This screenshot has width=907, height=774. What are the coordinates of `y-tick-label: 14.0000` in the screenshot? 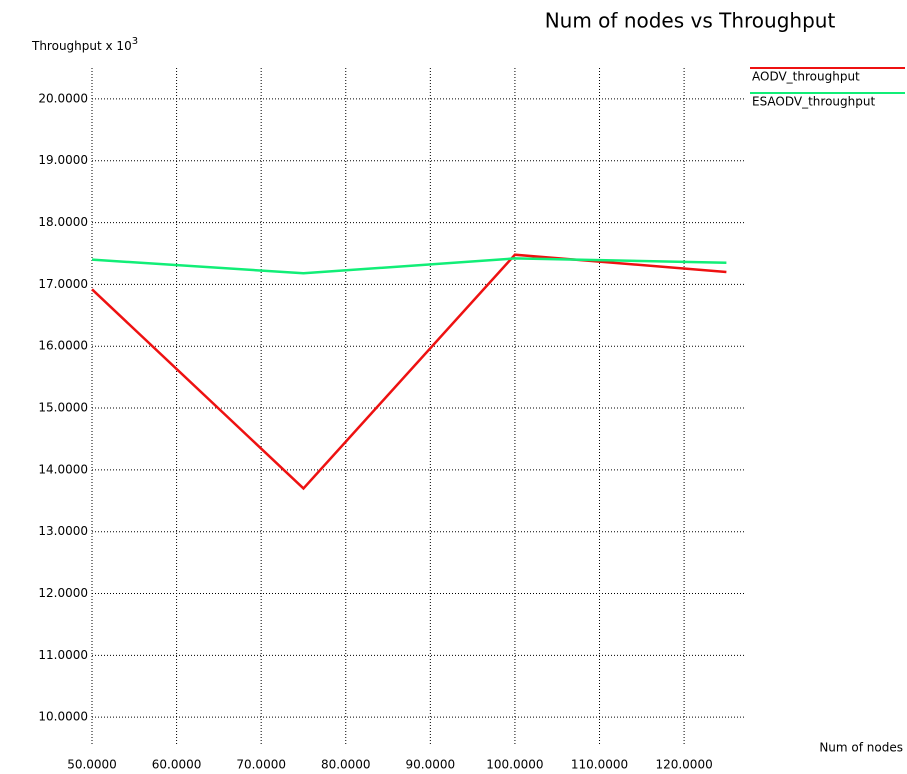 It's located at (63, 469).